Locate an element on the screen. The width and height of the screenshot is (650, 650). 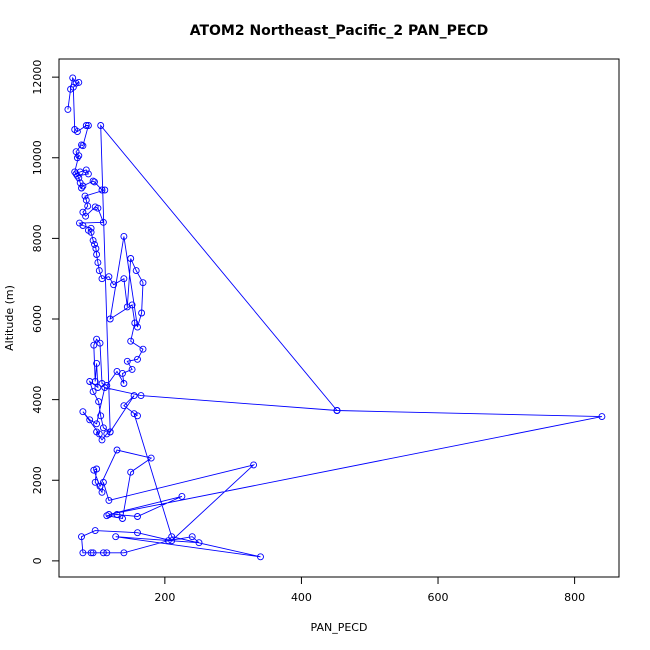
y-tick-label: 10000 is located at coordinates (37, 157).